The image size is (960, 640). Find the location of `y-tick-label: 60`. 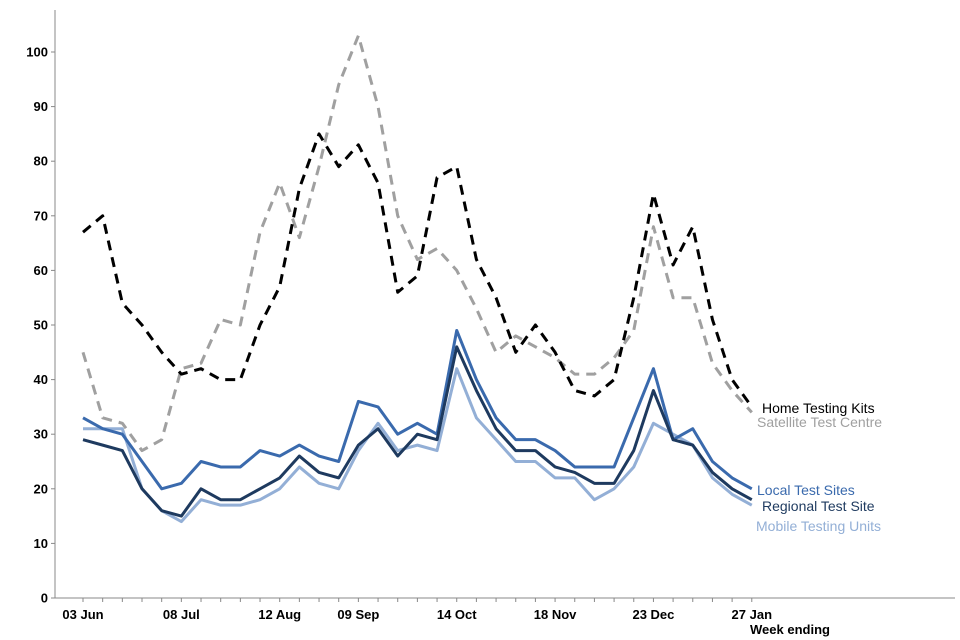

y-tick-label: 60 is located at coordinates (41, 270).